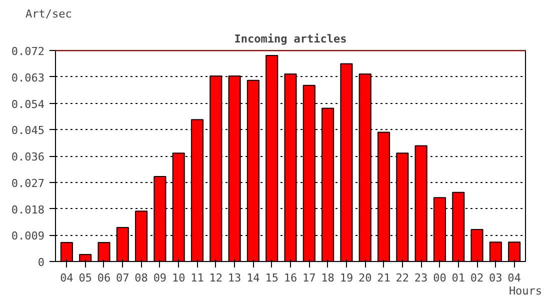 Image resolution: width=550 pixels, height=300 pixels. Describe the element at coordinates (41, 262) in the screenshot. I see `y-tick-label: 0` at that location.